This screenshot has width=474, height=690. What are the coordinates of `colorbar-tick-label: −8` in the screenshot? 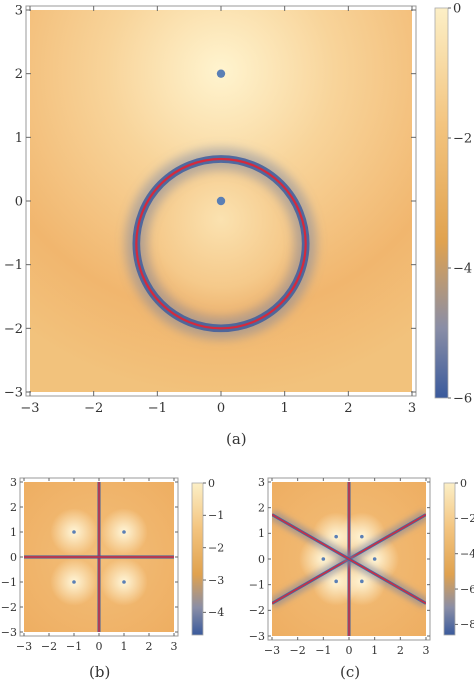 It's located at (467, 624).